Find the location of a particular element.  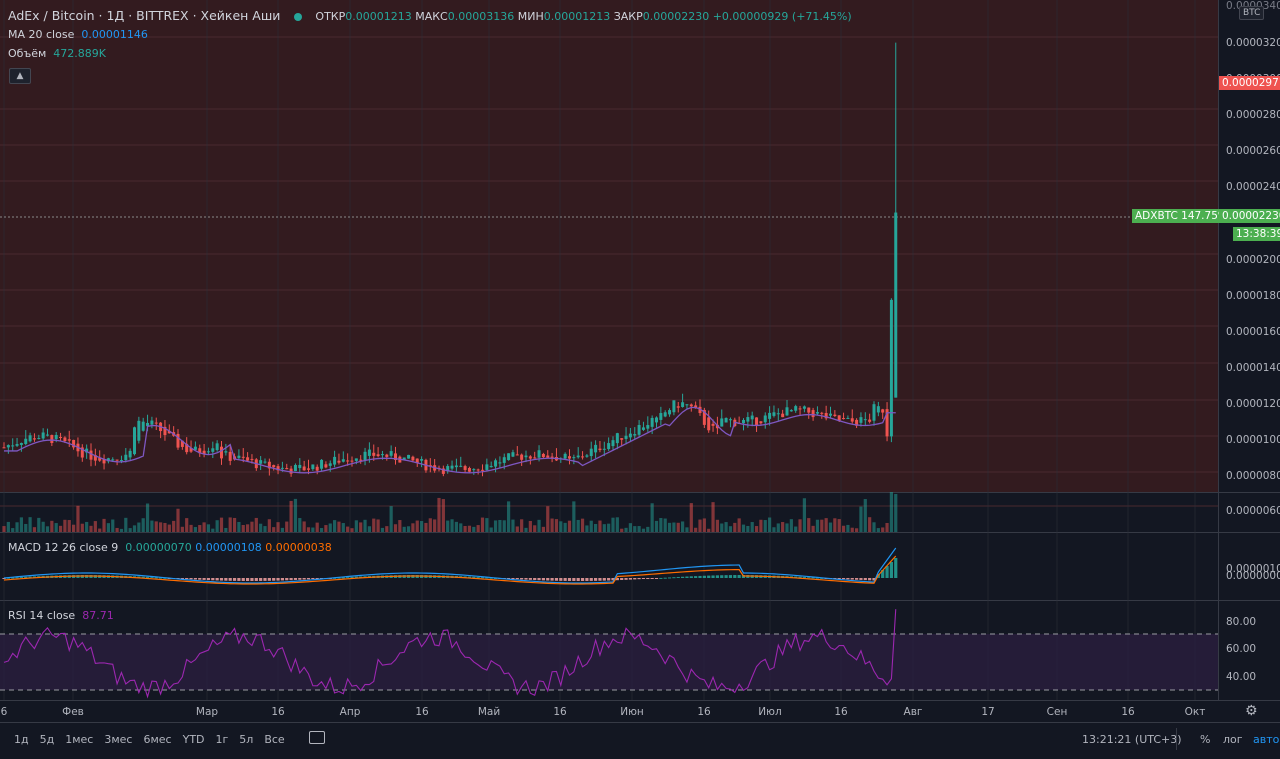

range-button: 5л is located at coordinates (246, 739).